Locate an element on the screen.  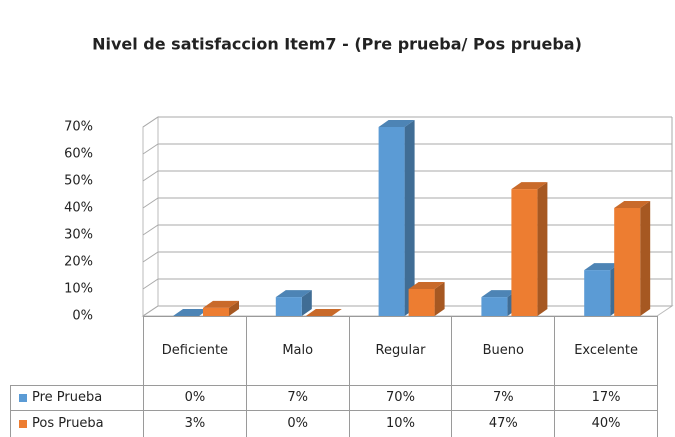
y-tick-label: 0% is located at coordinates (82, 316).